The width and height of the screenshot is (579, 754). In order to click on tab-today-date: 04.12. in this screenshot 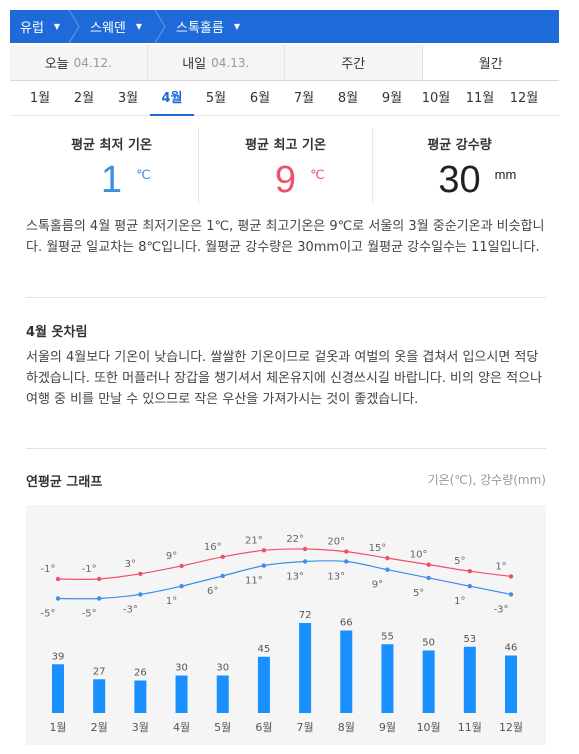, I will do `click(92, 62)`.